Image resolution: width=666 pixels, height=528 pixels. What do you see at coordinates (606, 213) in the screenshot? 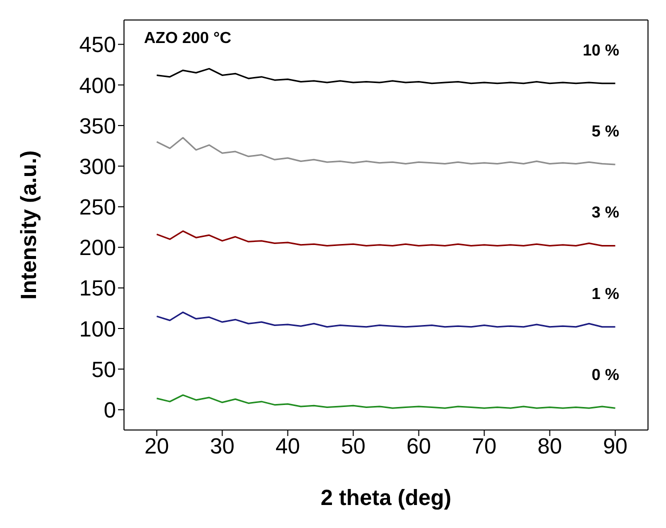
I see `series-label: 3 %` at bounding box center [606, 213].